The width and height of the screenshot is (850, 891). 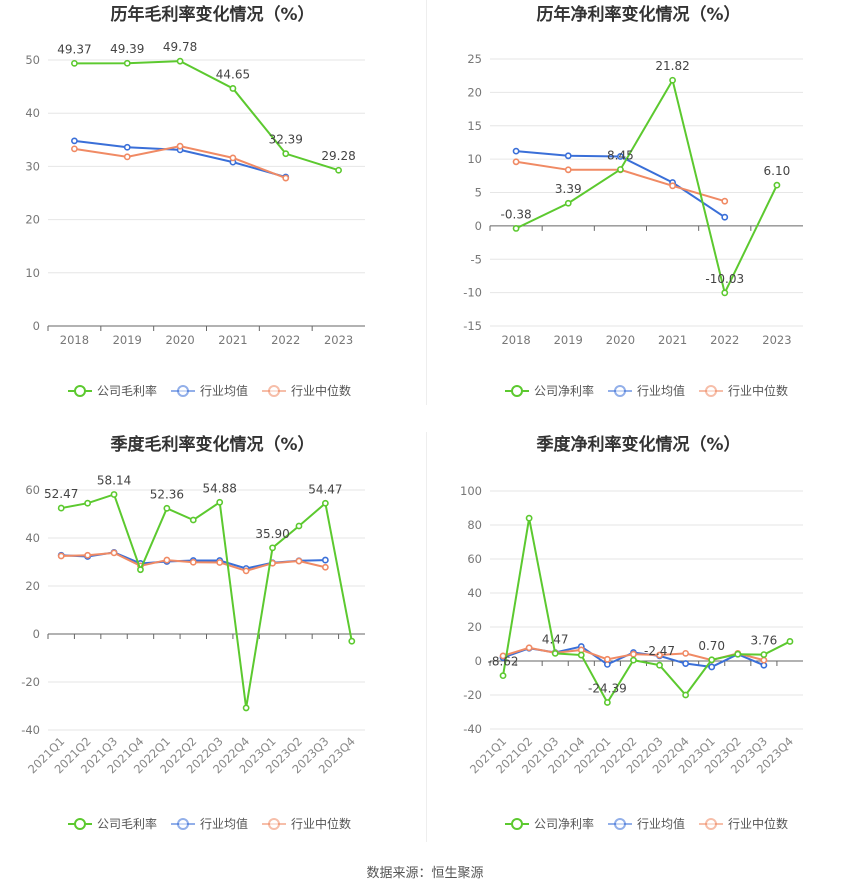 What do you see at coordinates (777, 171) in the screenshot?
I see `data-label: 6.10` at bounding box center [777, 171].